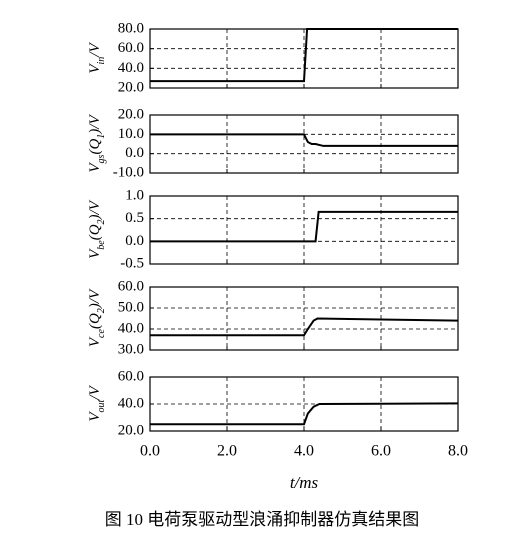 The width and height of the screenshot is (524, 544). What do you see at coordinates (101, 136) in the screenshot?
I see `y-axis-label-part: 1` at bounding box center [101, 136].